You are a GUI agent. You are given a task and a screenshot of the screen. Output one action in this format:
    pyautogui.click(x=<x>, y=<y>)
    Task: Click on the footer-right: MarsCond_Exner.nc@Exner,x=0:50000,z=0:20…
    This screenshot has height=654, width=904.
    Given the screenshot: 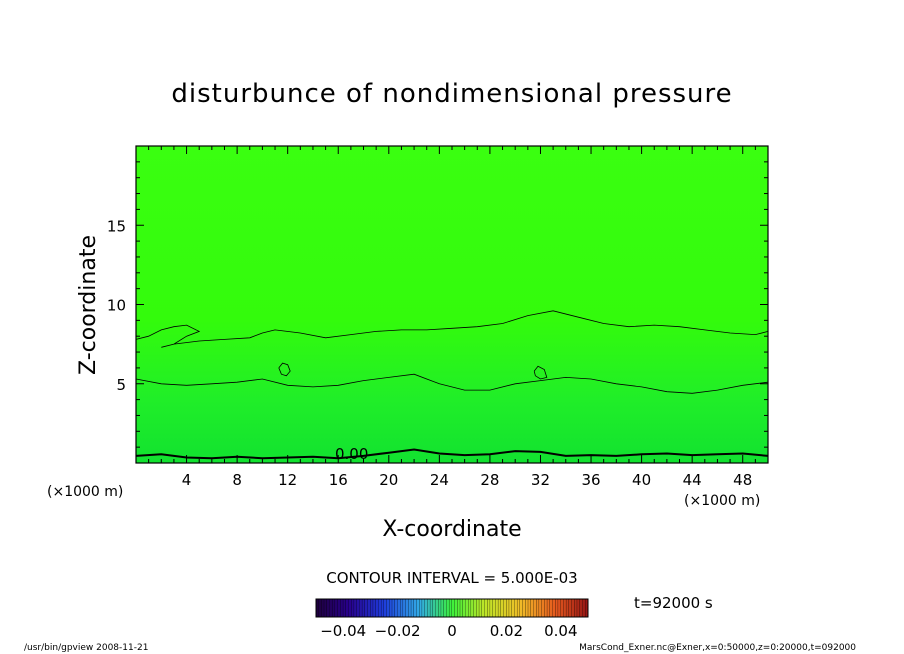 What is the action you would take?
    pyautogui.click(x=717, y=648)
    